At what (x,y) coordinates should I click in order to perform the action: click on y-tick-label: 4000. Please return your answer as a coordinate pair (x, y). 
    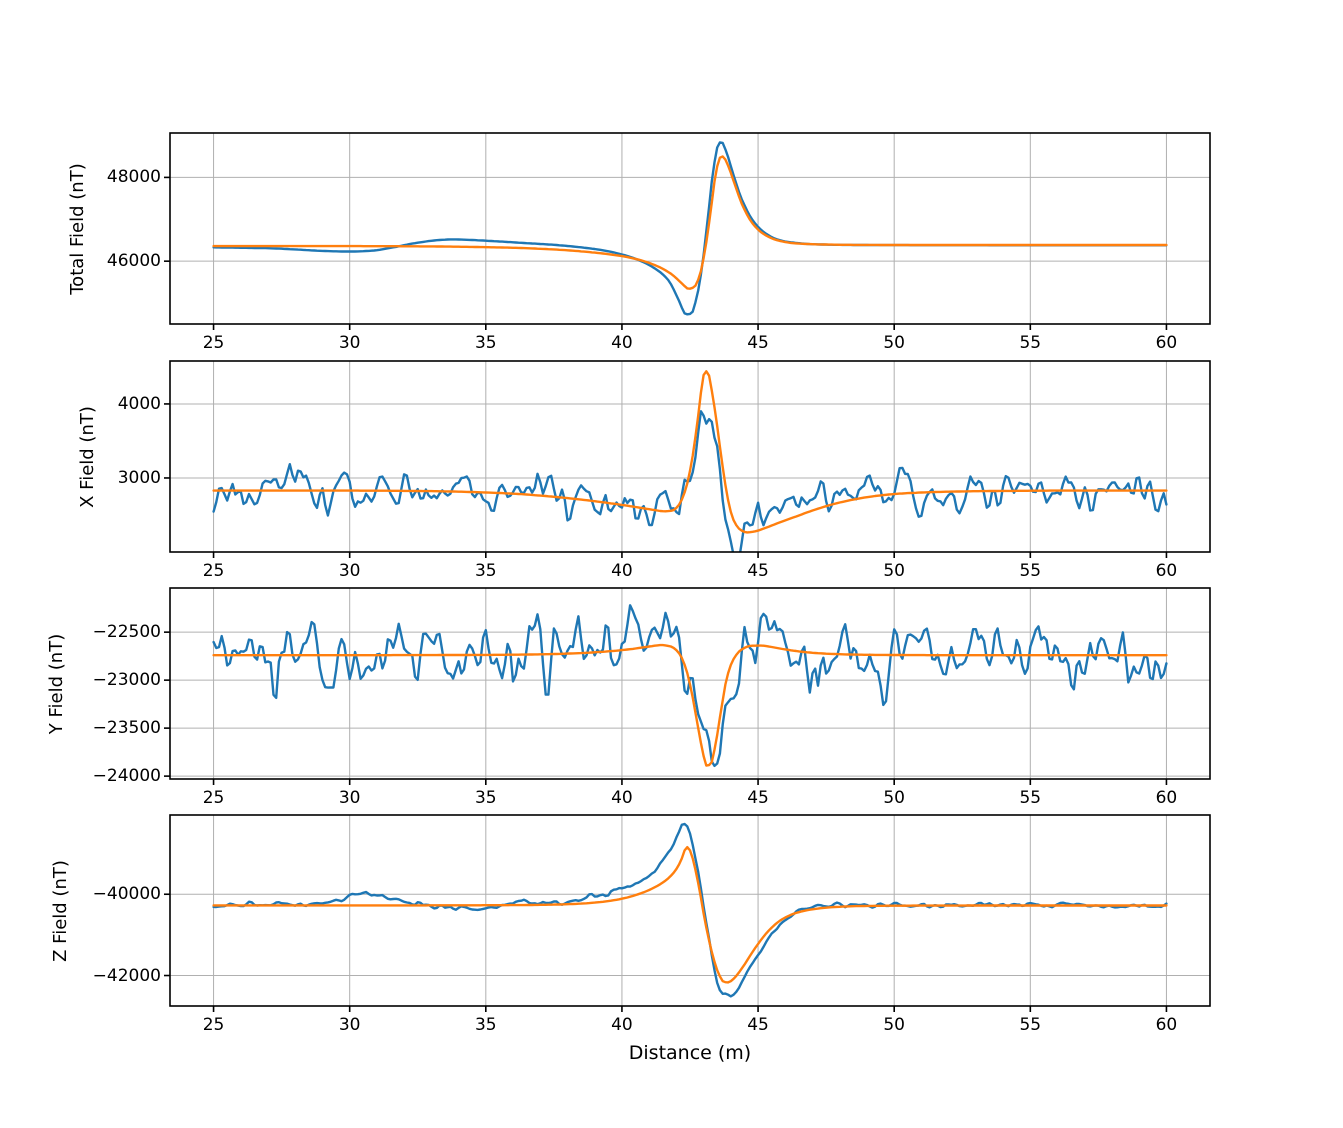
    Looking at the image, I should click on (139, 403).